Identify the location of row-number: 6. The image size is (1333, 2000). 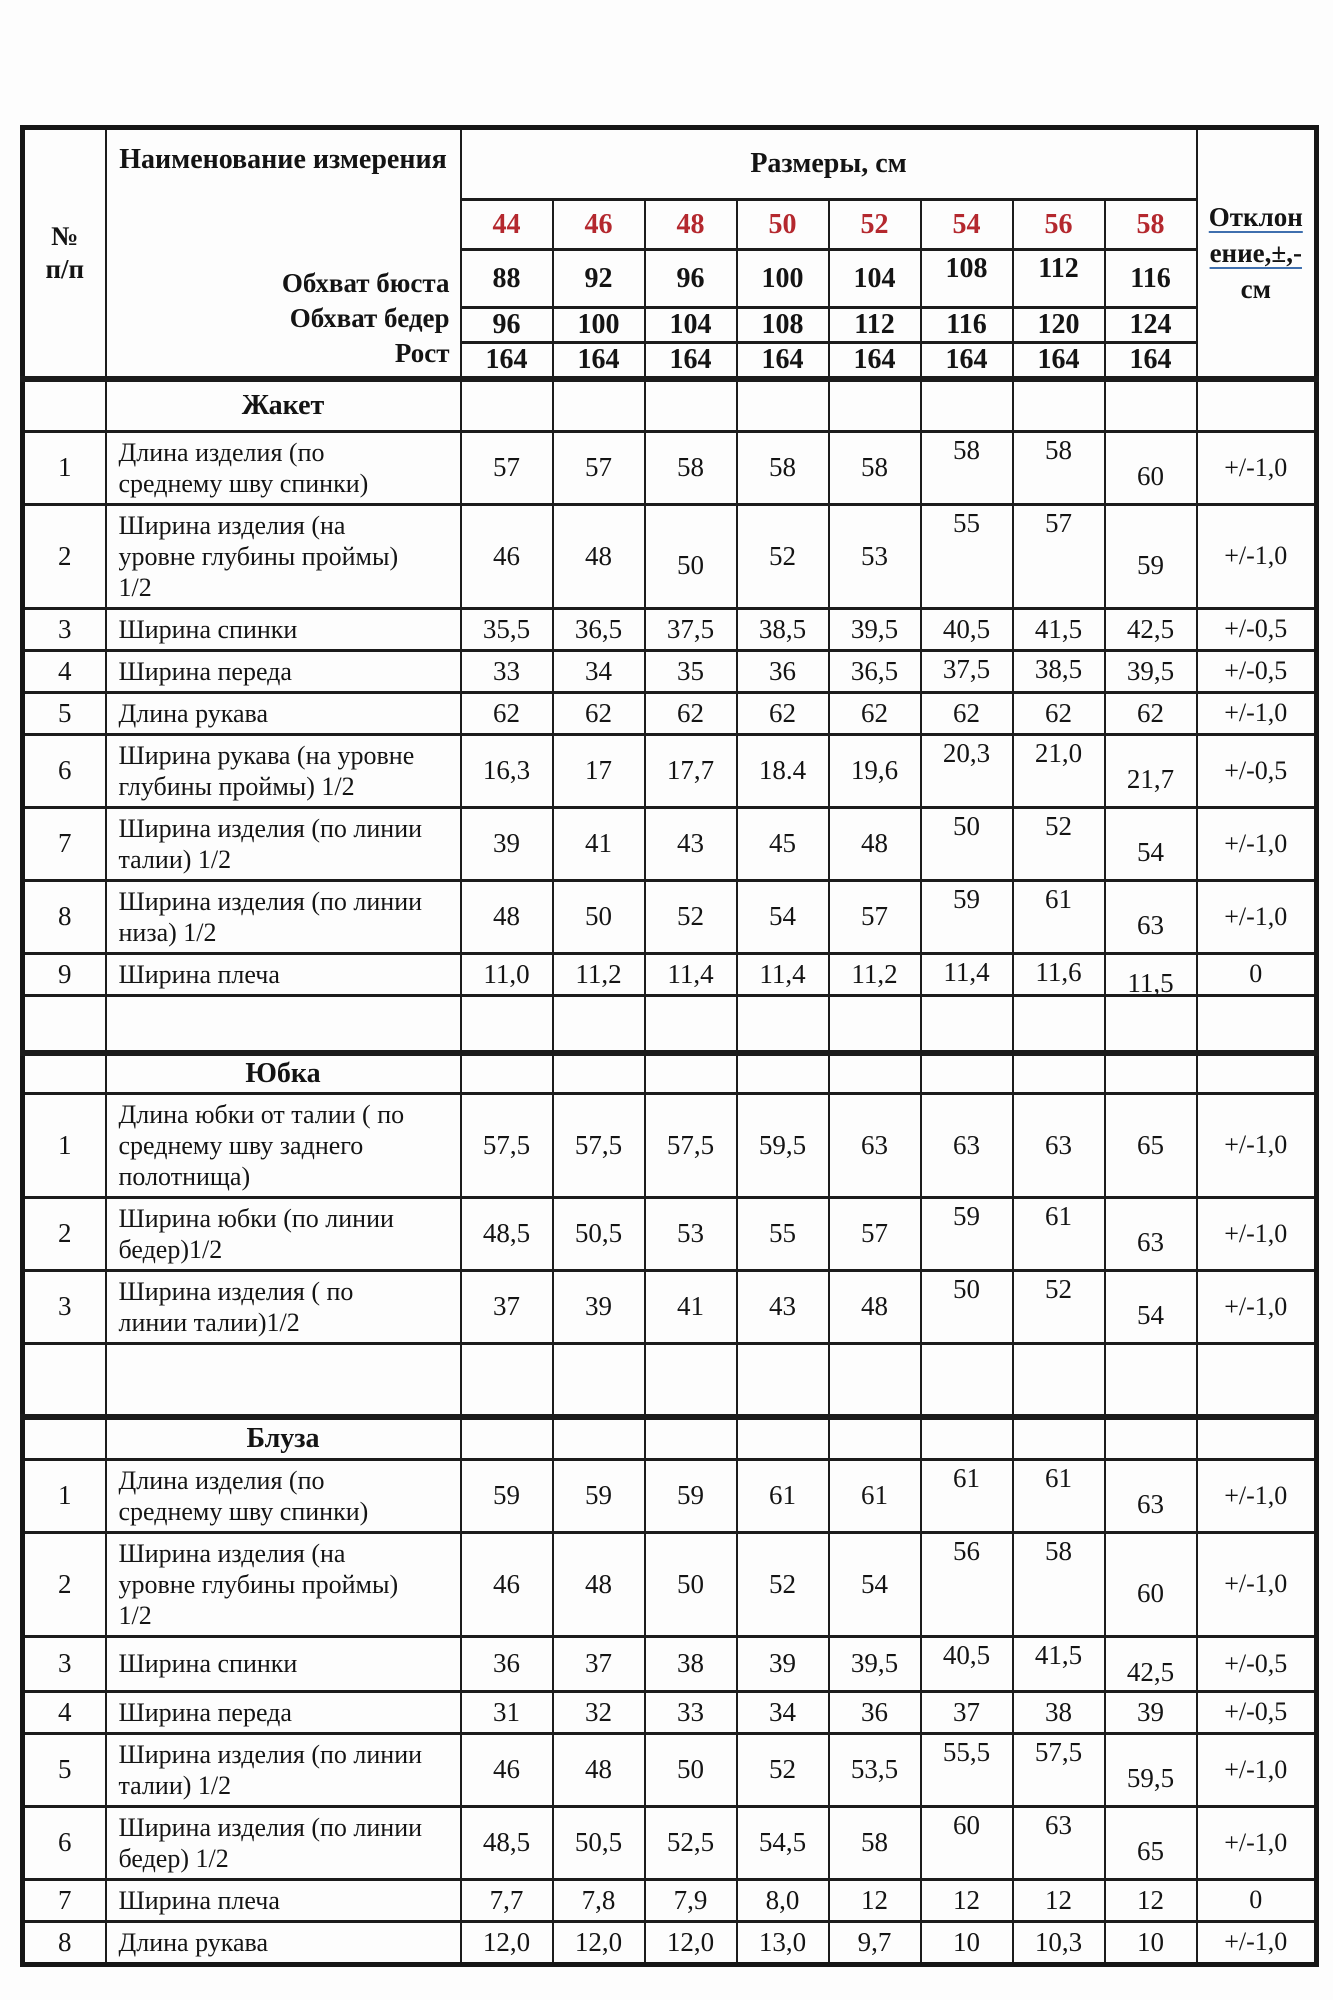
(64, 770).